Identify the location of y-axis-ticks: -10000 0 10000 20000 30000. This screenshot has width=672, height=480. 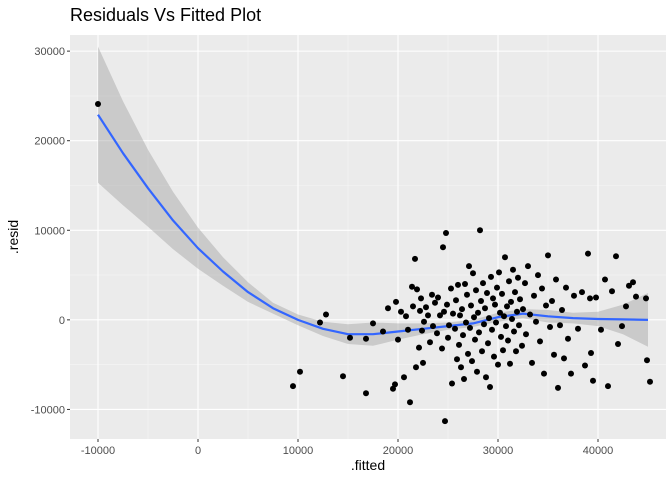
(50, 231).